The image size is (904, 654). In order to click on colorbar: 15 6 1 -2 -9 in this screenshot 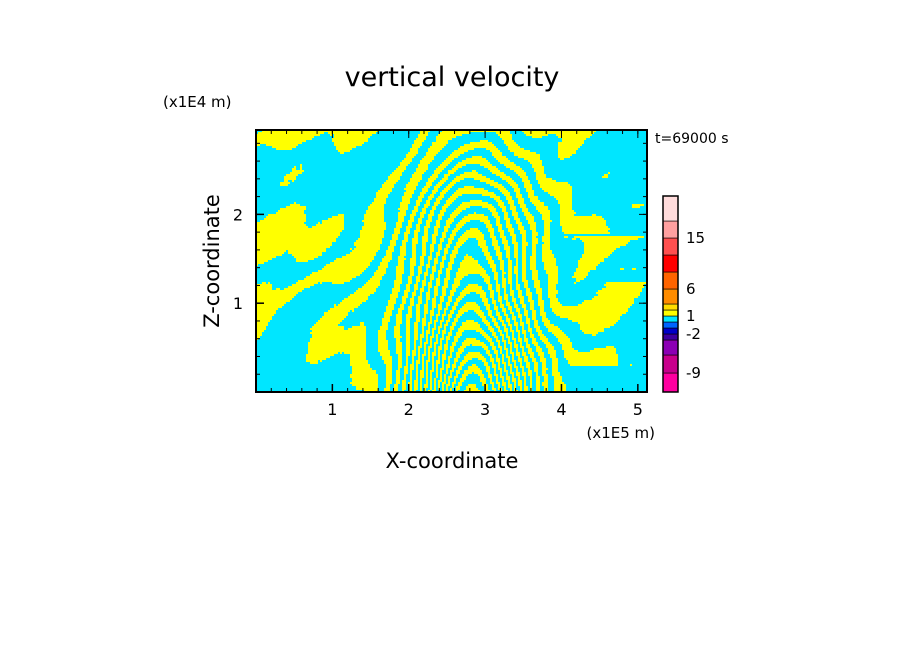, I will do `click(683, 294)`.